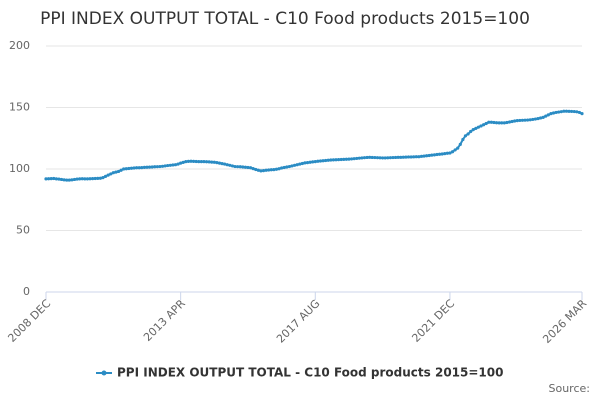 The height and width of the screenshot is (400, 600). I want to click on y-tick-label: 200, so click(19, 45).